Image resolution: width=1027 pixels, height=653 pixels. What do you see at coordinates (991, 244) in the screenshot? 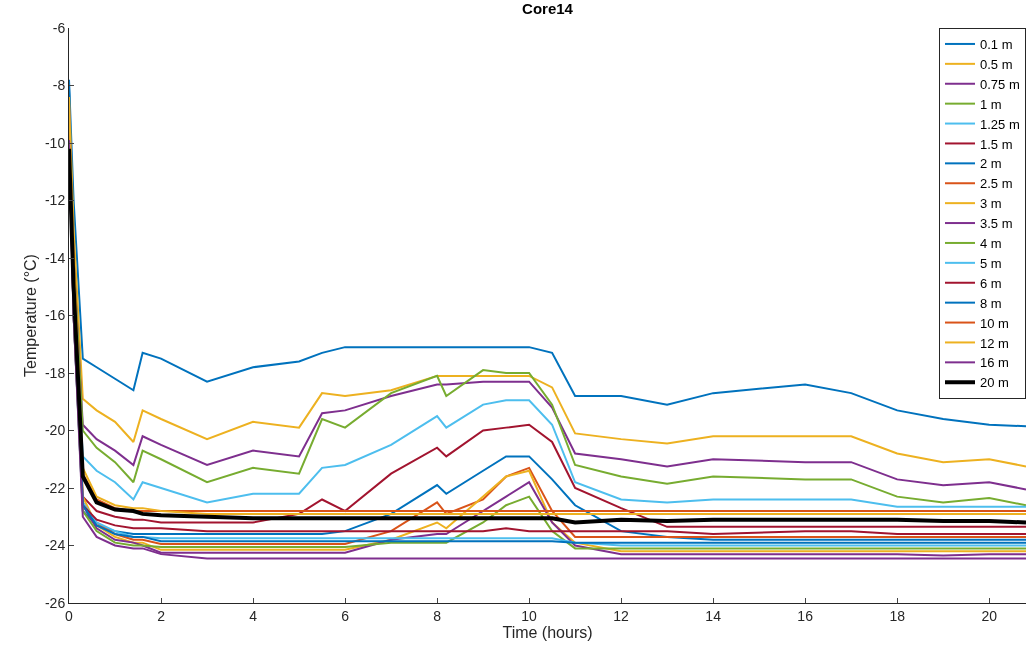
I see `legend-label: 4 m` at bounding box center [991, 244].